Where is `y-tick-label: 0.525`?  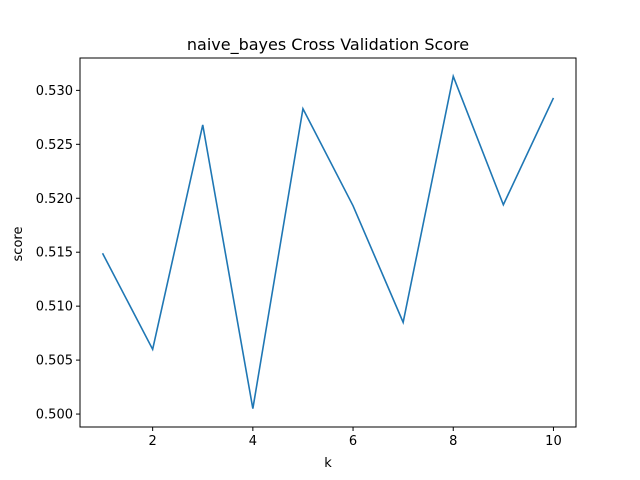 y-tick-label: 0.525 is located at coordinates (54, 145).